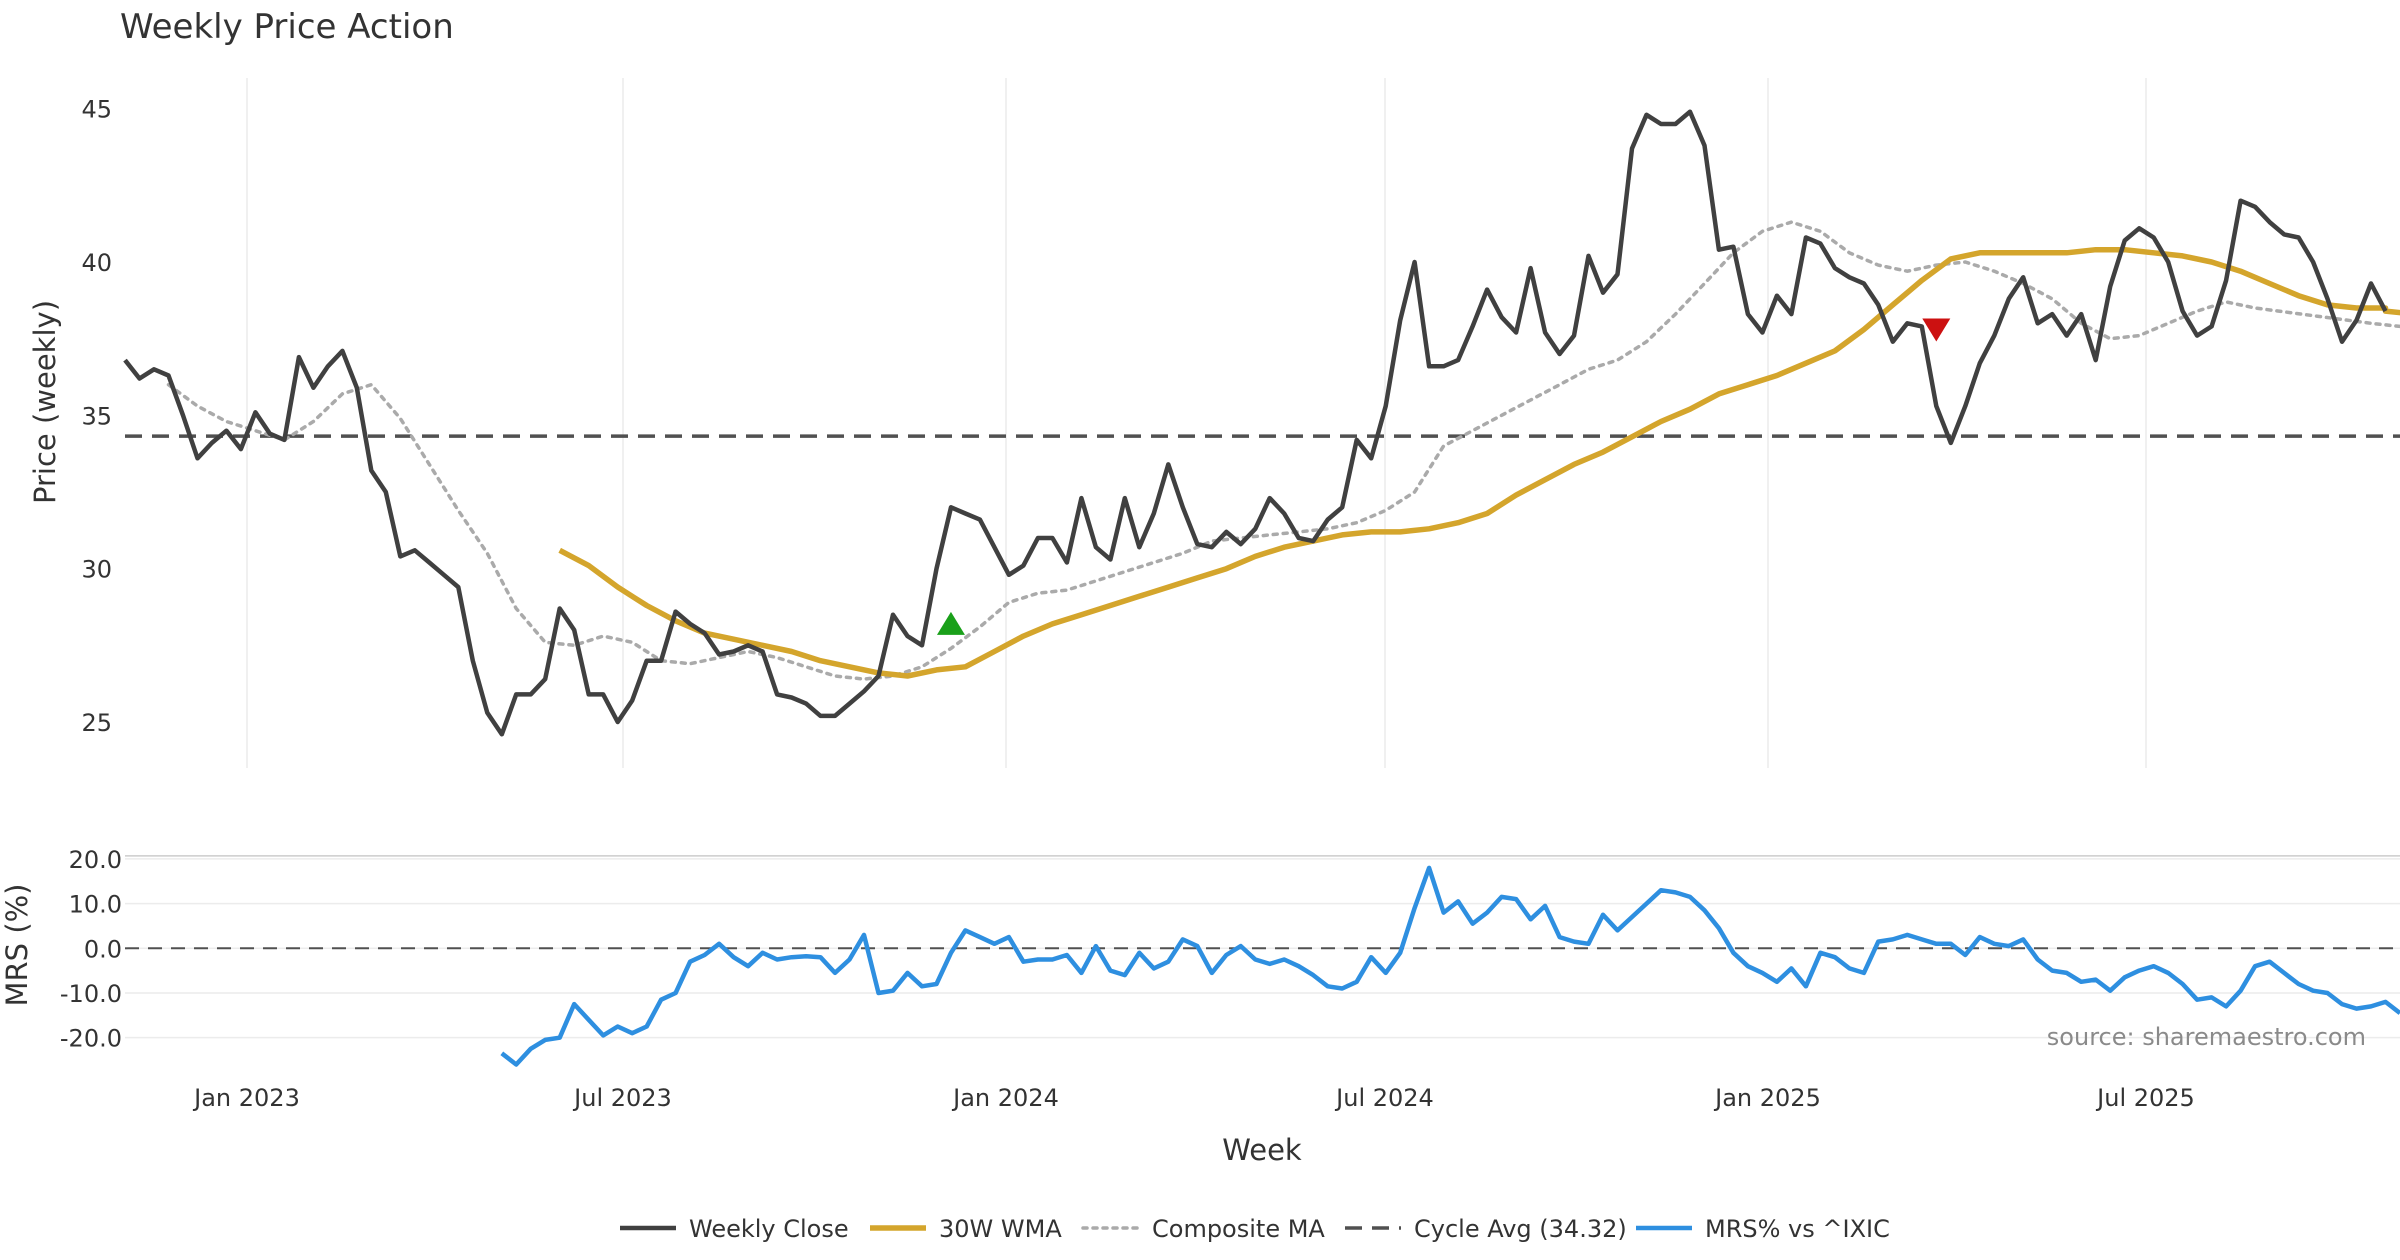 This screenshot has width=2400, height=1260. What do you see at coordinates (2206, 1037) in the screenshot?
I see `source-credit: source: sharemaestro.com` at bounding box center [2206, 1037].